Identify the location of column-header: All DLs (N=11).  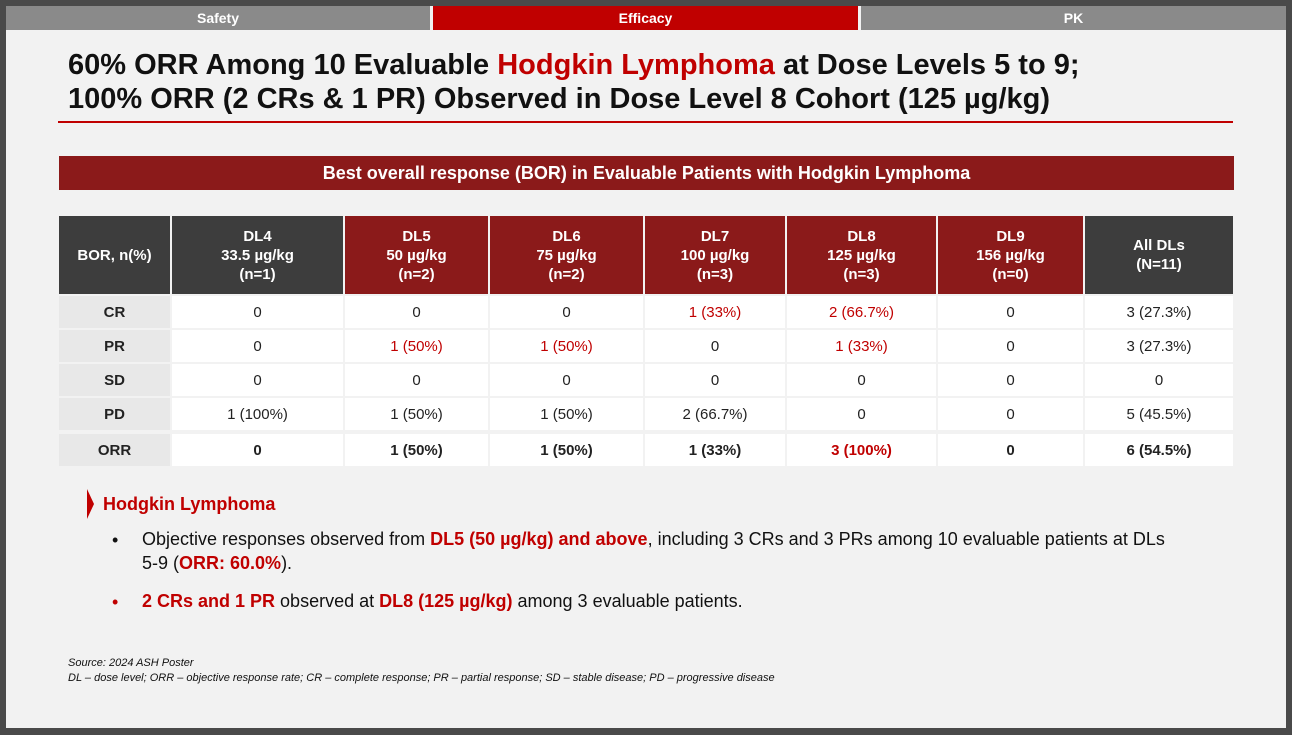
(1158, 255).